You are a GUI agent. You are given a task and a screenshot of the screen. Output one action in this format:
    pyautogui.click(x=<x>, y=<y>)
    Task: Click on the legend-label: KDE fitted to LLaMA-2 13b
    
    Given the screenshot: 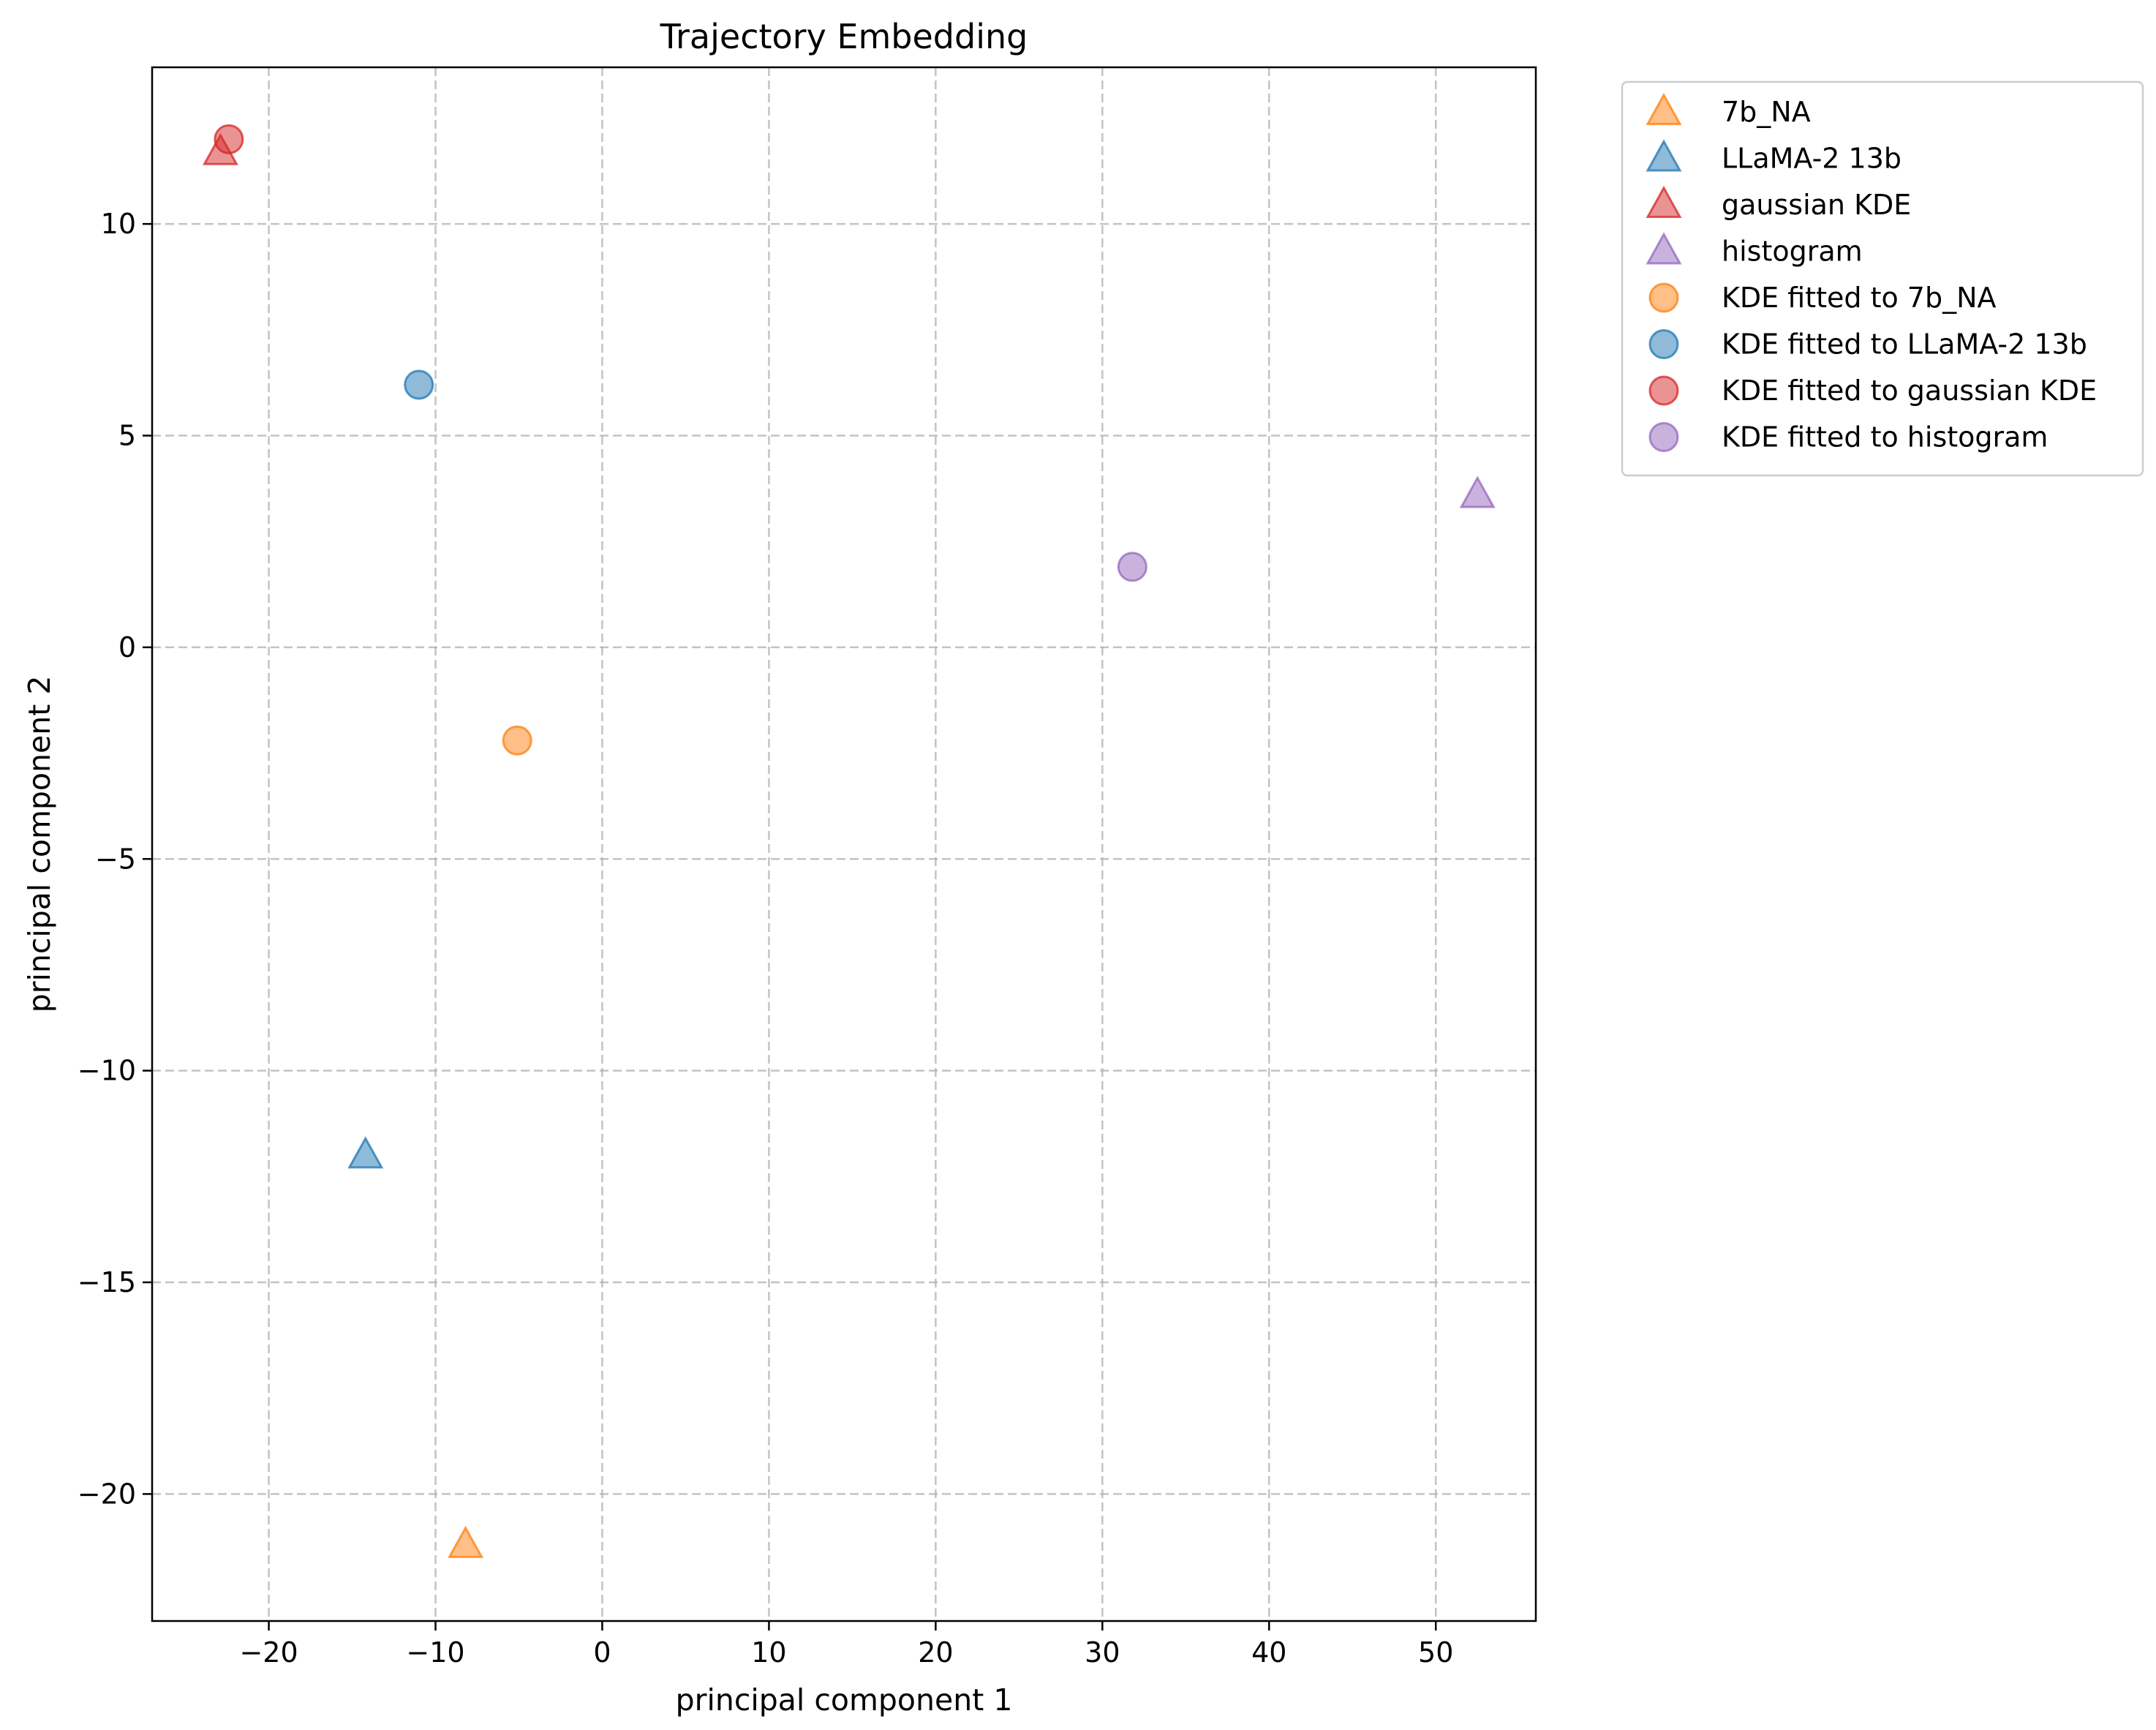 What is the action you would take?
    pyautogui.click(x=1904, y=344)
    